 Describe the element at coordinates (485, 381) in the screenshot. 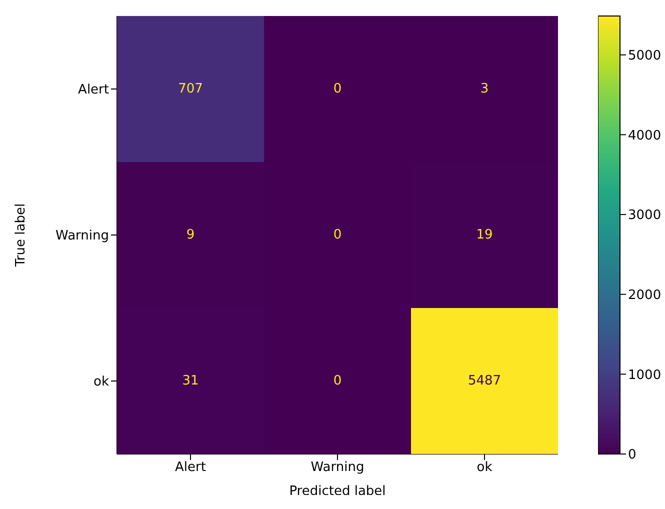

I see `data-label: 5487` at that location.